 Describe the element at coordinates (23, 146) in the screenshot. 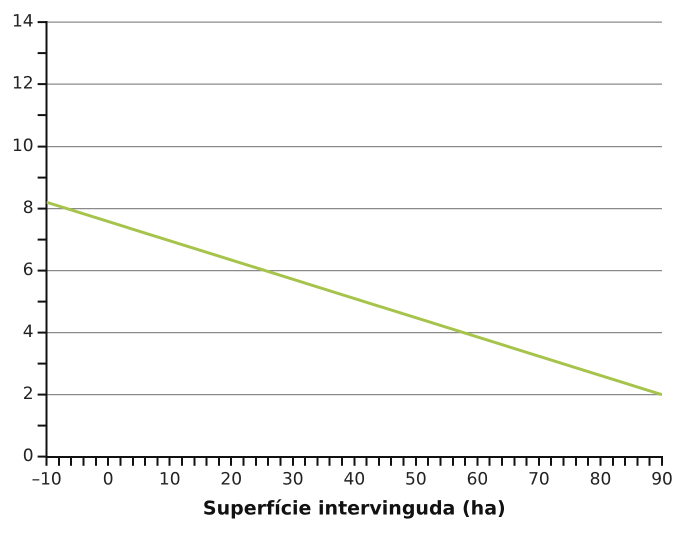

I see `y-tick-label: 10` at that location.